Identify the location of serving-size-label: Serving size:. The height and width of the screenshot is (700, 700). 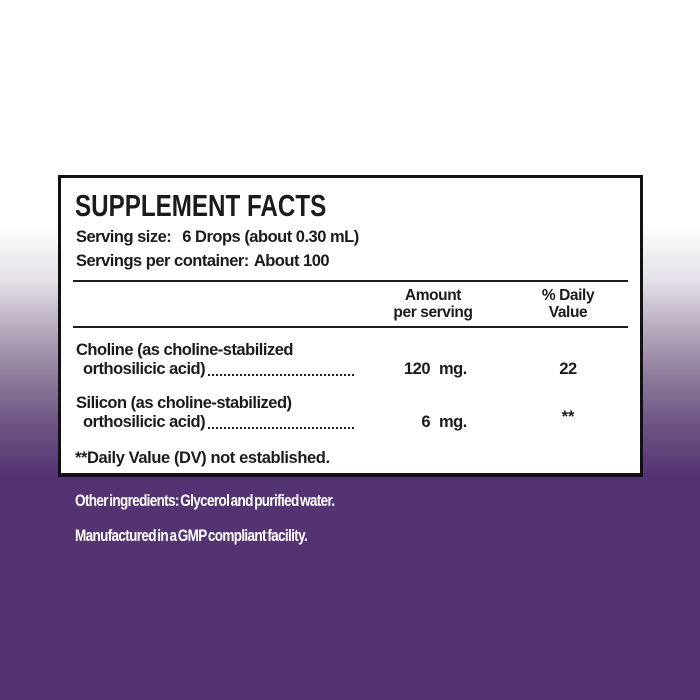
(124, 237).